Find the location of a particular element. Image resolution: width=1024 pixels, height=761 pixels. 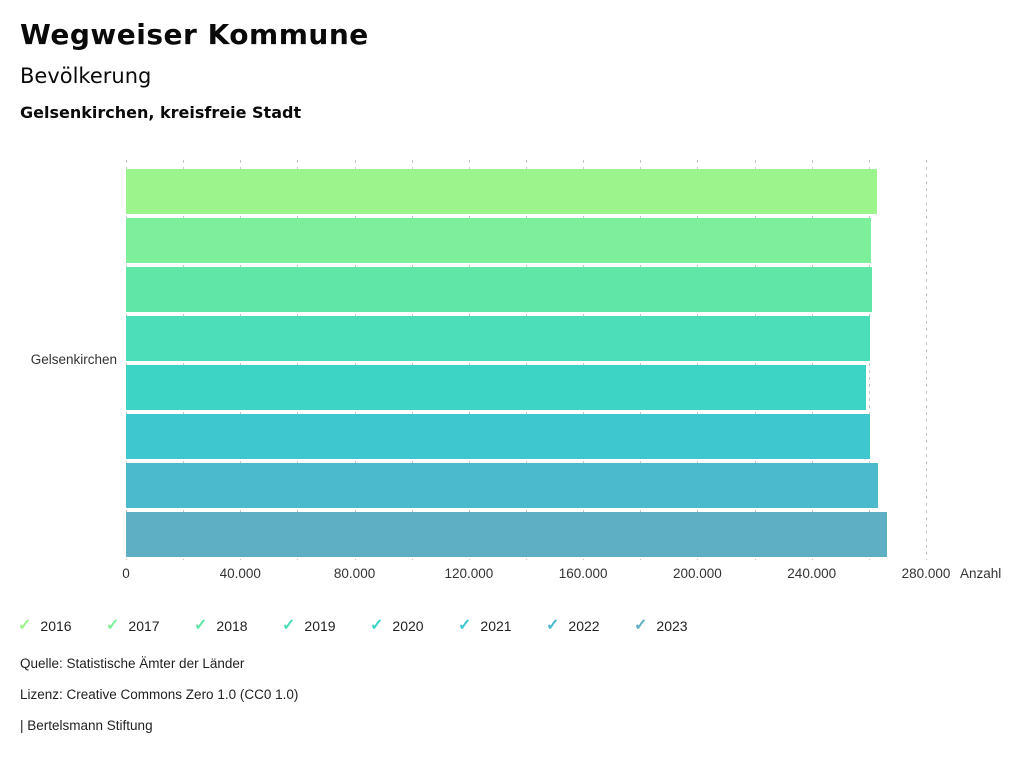

legend-item-2019: ✓ 2019 is located at coordinates (326, 626).